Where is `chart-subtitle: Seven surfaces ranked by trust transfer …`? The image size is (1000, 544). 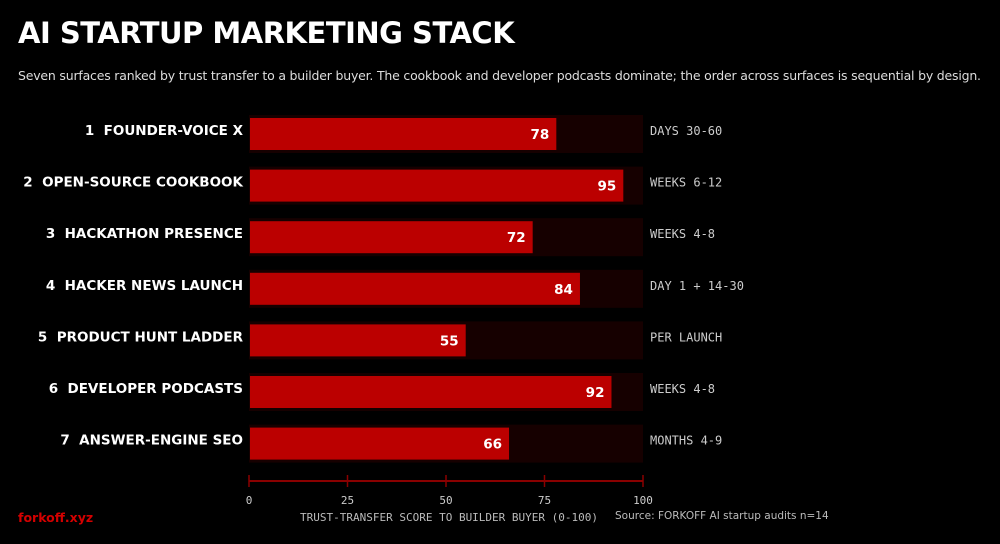 chart-subtitle: Seven surfaces ranked by trust transfer … is located at coordinates (499, 75).